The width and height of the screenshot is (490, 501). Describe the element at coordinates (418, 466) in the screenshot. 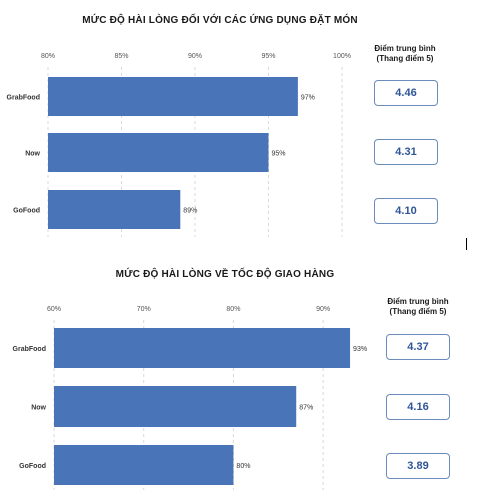

I see `score-box-gofood-2: 3.89` at that location.